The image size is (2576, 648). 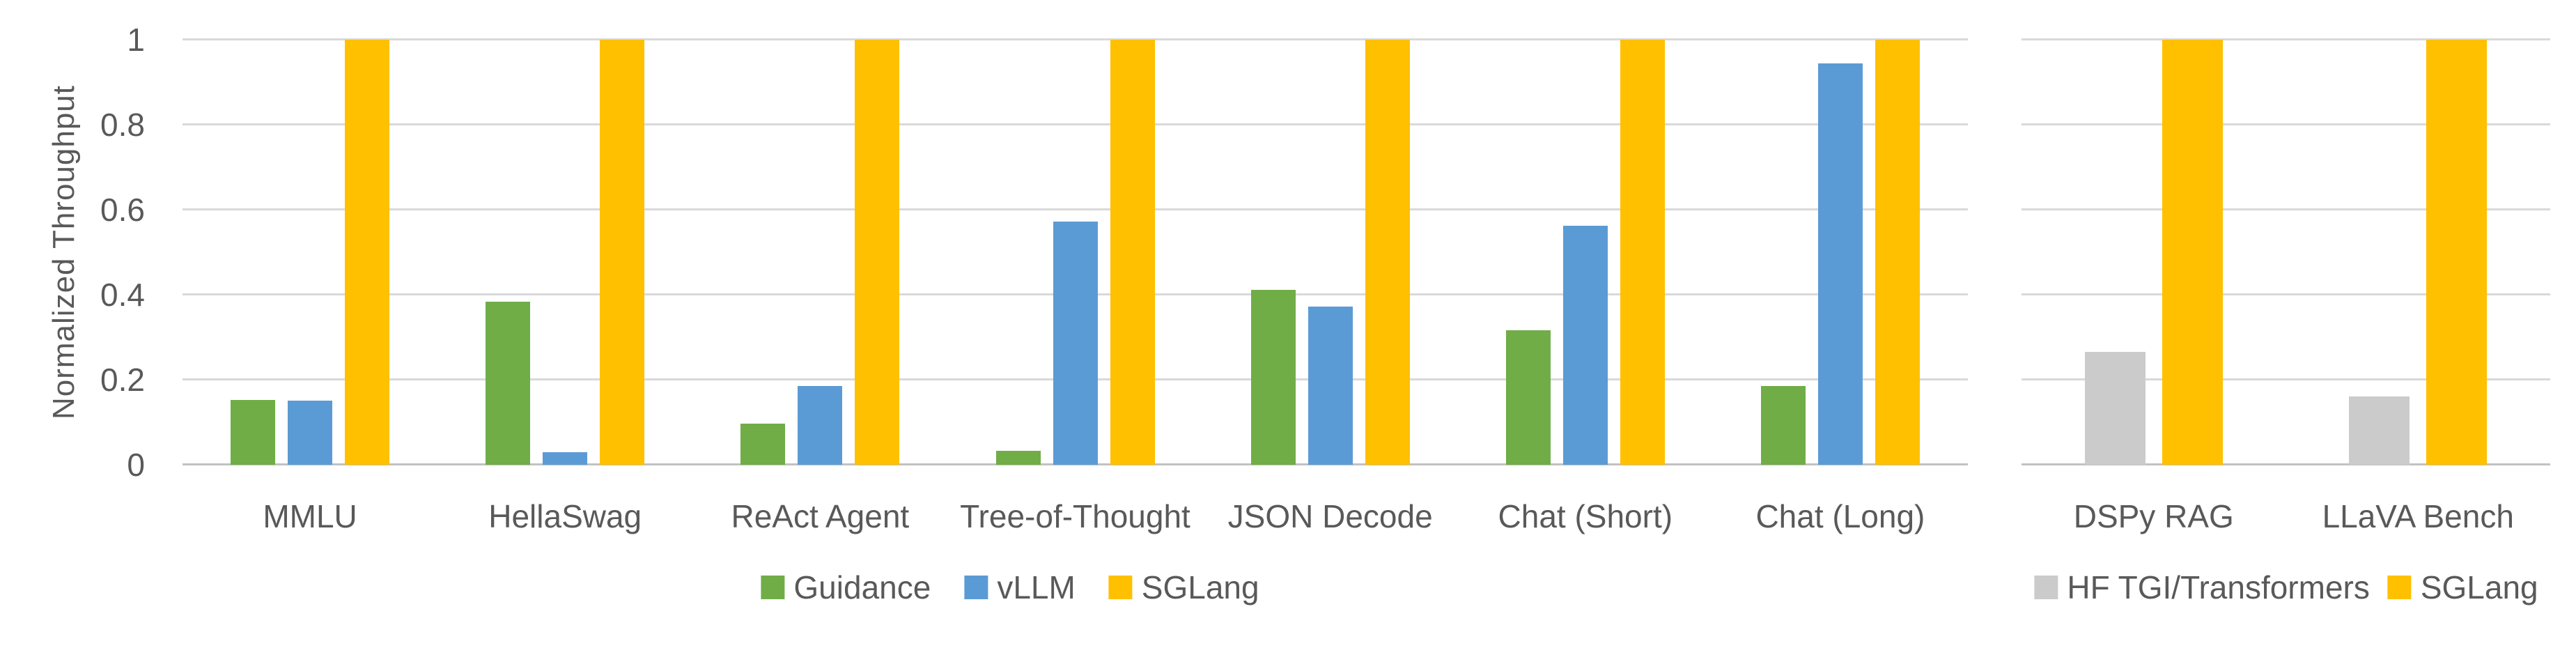 What do you see at coordinates (2418, 516) in the screenshot?
I see `x-category-label: LLaVA Bench` at bounding box center [2418, 516].